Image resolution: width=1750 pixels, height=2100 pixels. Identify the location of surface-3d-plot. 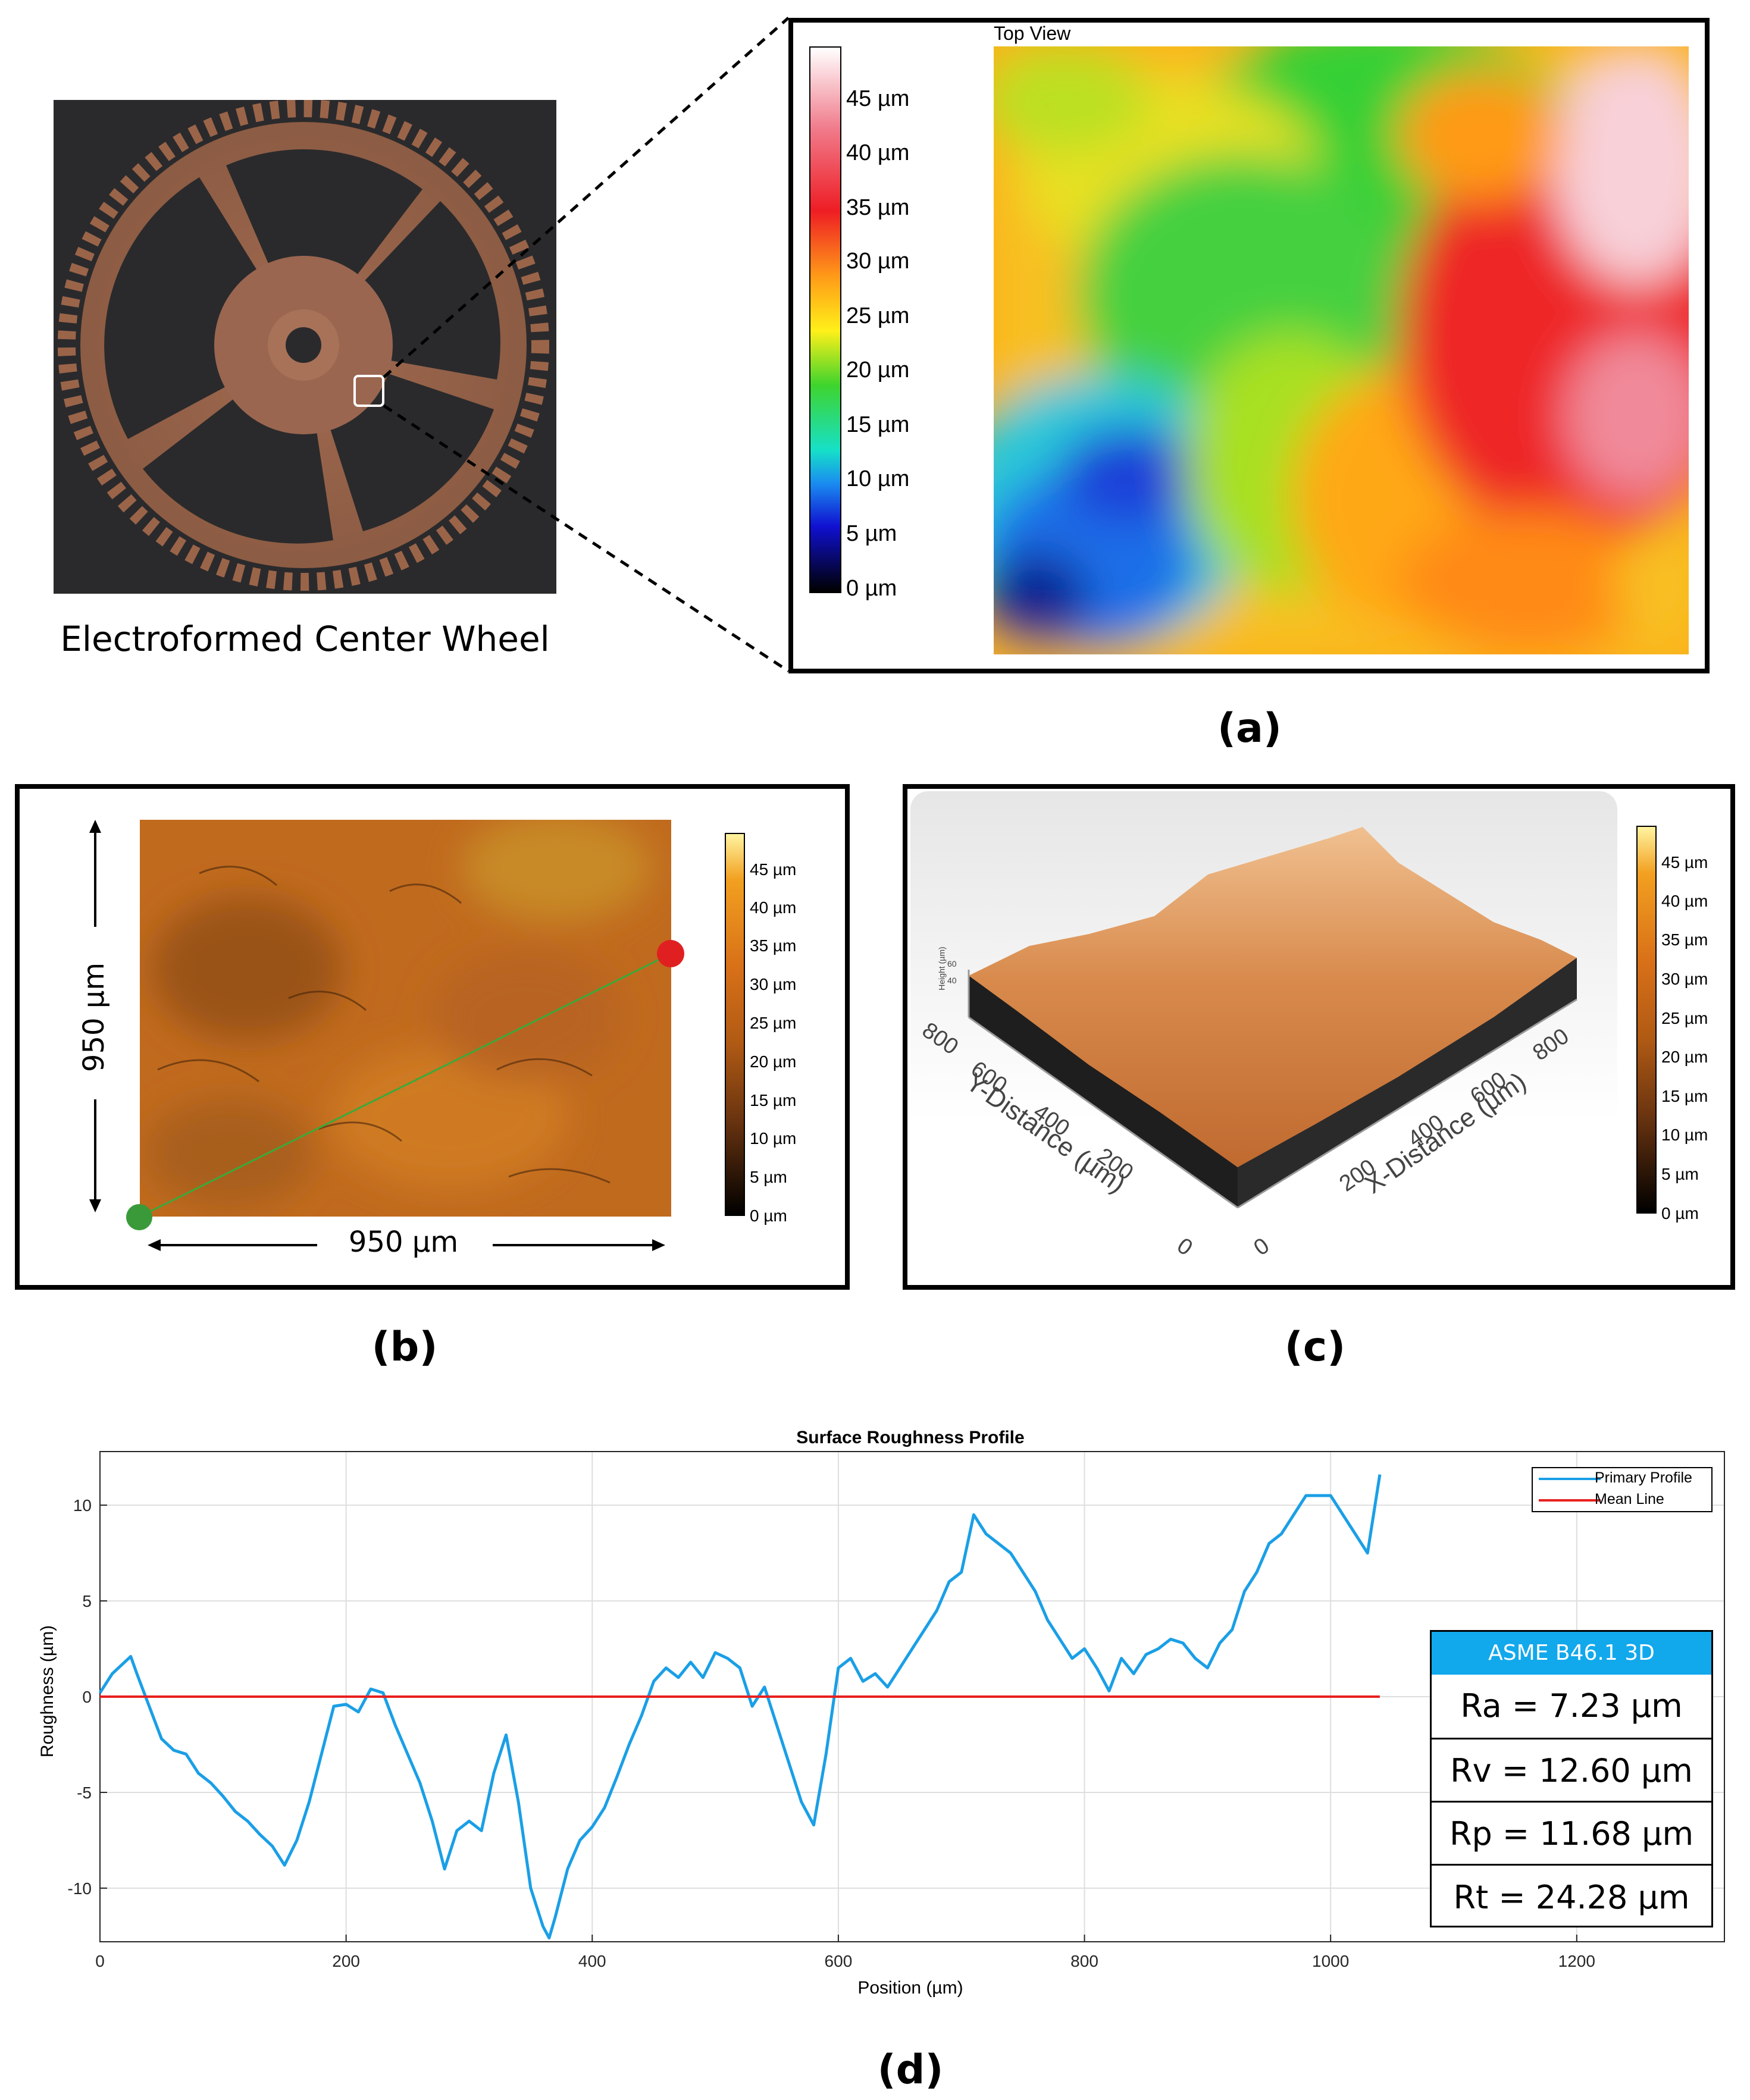
(1272, 1018).